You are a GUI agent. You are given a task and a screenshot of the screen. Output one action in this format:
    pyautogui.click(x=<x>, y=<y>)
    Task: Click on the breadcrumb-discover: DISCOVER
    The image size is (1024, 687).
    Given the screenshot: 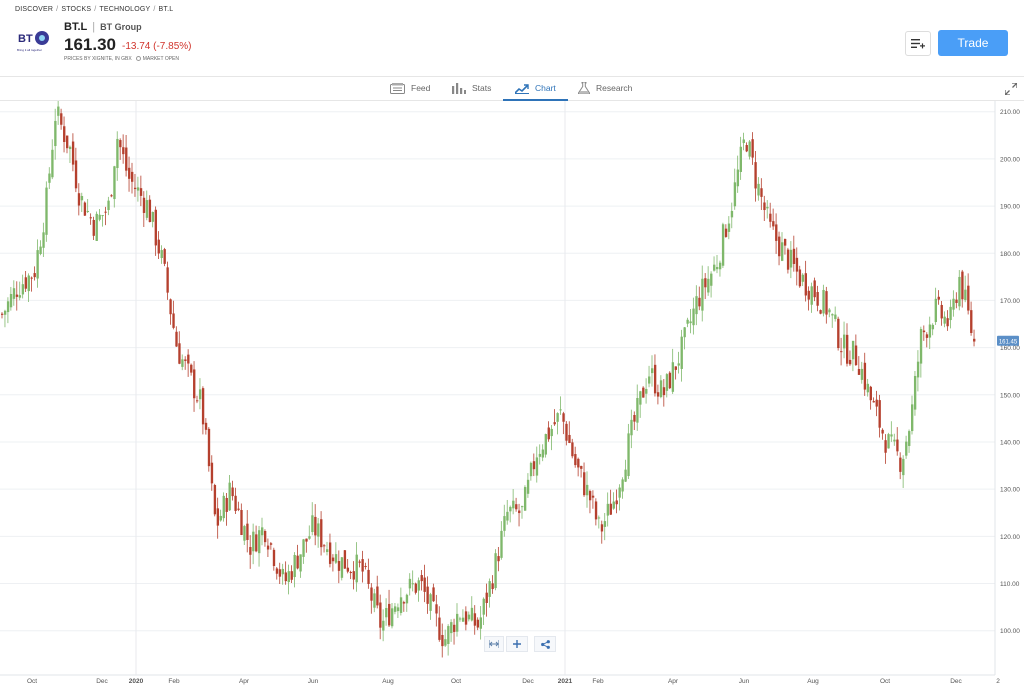 What is the action you would take?
    pyautogui.click(x=34, y=9)
    